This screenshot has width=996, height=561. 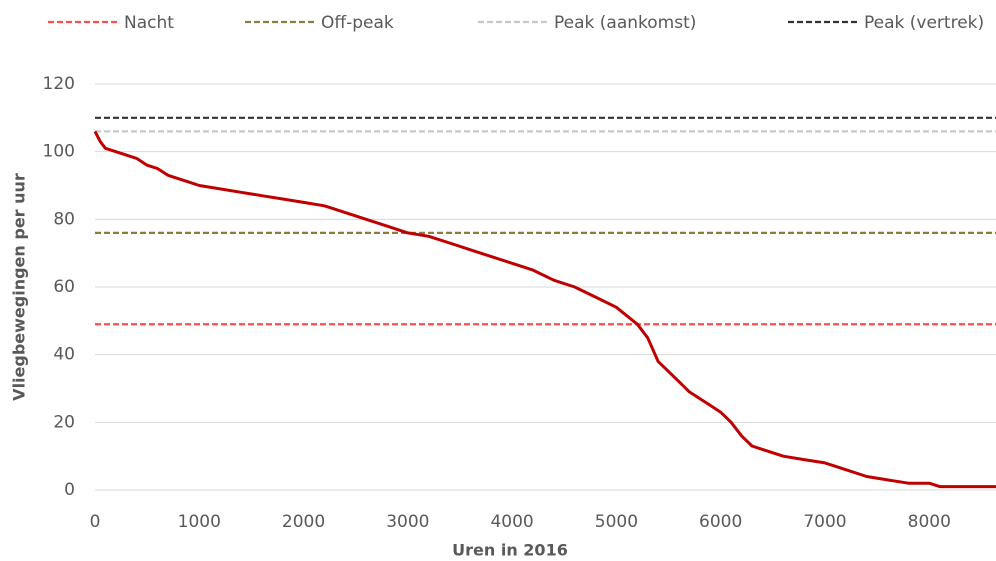 I want to click on x-tick-label: 5000, so click(x=616, y=522).